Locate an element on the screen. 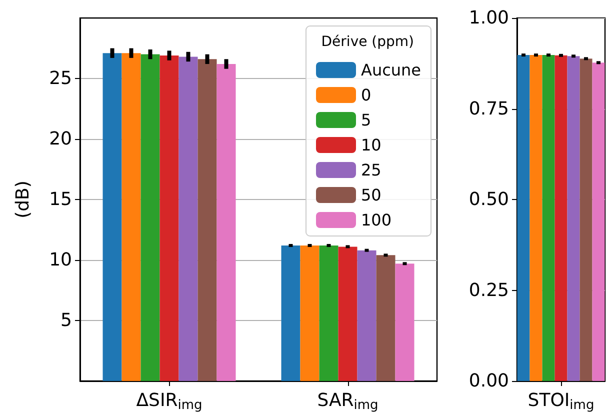  legend-label: 10 is located at coordinates (371, 145).